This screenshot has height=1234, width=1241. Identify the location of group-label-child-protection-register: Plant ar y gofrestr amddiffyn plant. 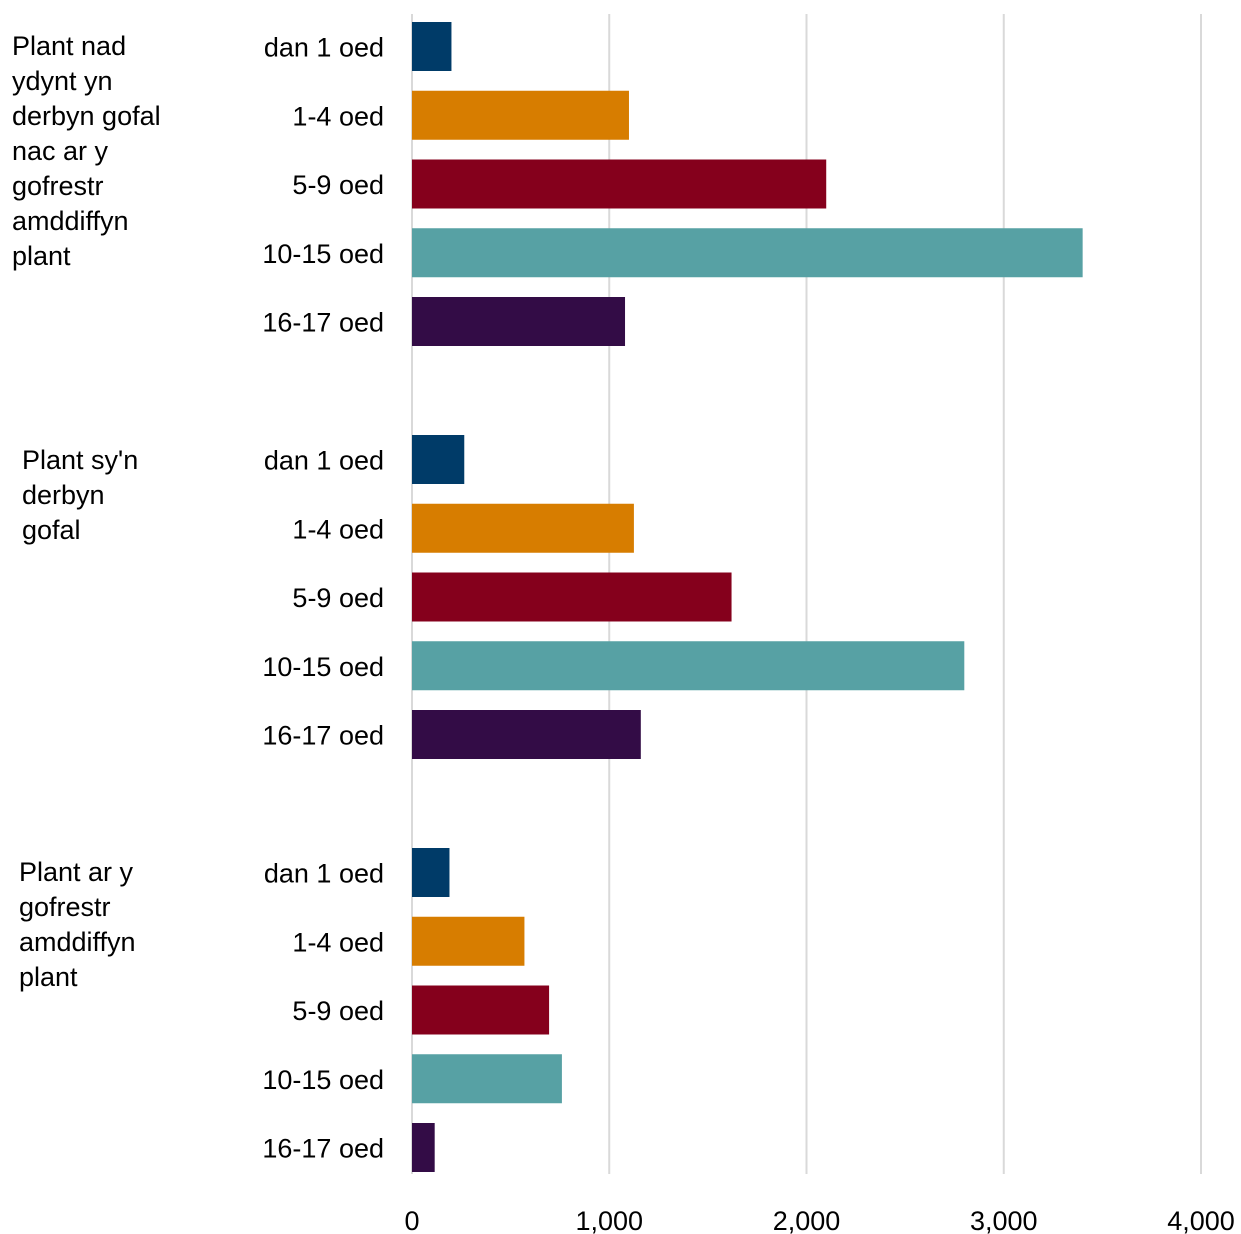
(77, 924).